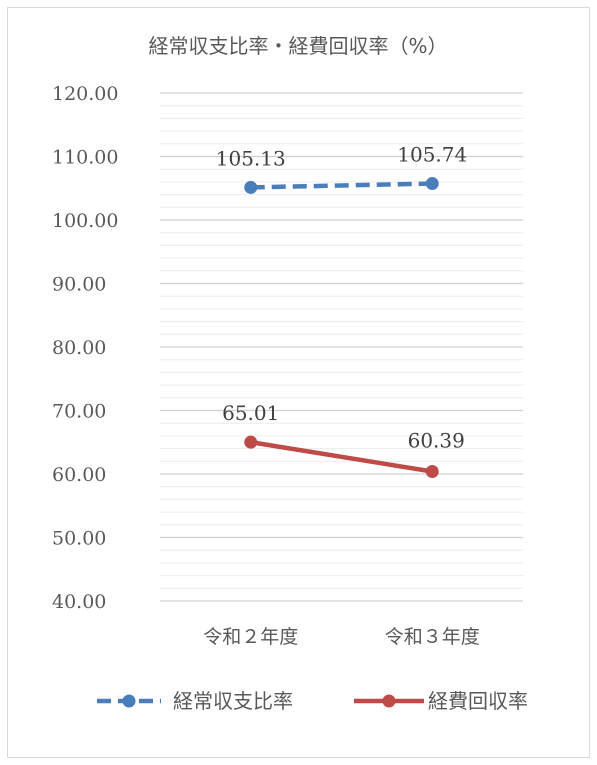 The height and width of the screenshot is (765, 597). Describe the element at coordinates (478, 701) in the screenshot. I see `legend-label: 経費回収率` at that location.